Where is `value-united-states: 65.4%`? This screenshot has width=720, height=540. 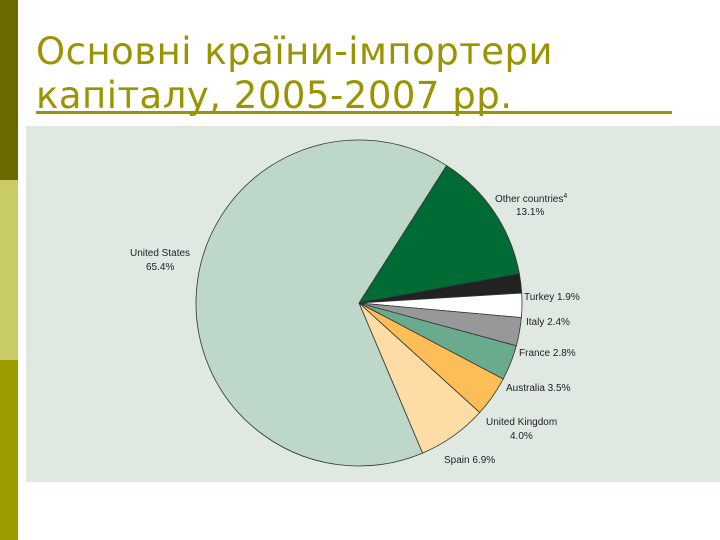
value-united-states: 65.4% is located at coordinates (160, 267).